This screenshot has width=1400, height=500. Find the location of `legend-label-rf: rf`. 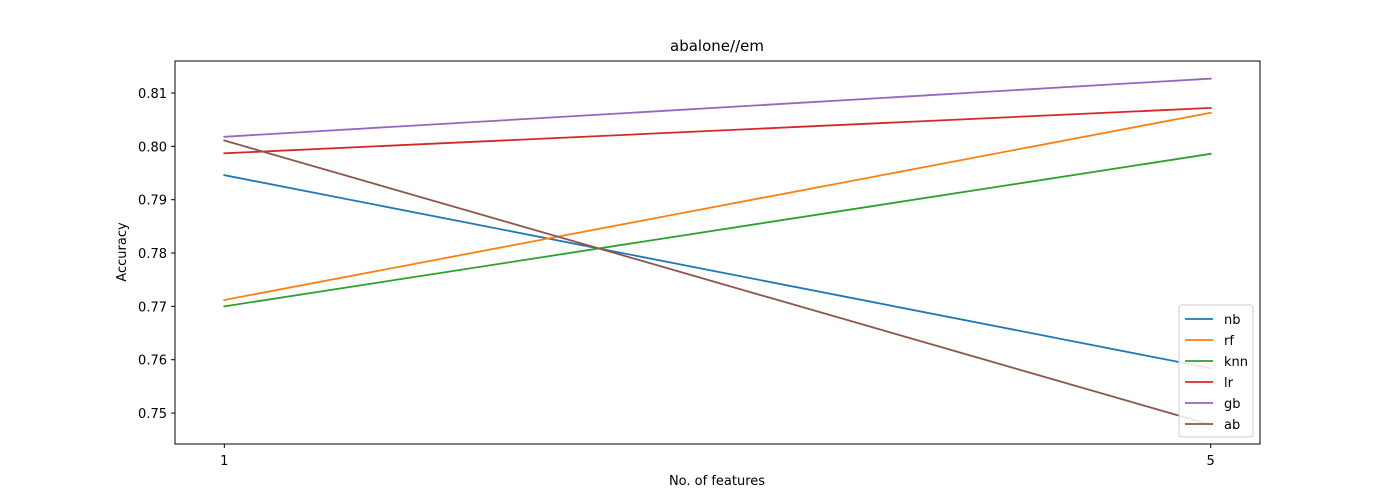

legend-label-rf: rf is located at coordinates (1229, 341).